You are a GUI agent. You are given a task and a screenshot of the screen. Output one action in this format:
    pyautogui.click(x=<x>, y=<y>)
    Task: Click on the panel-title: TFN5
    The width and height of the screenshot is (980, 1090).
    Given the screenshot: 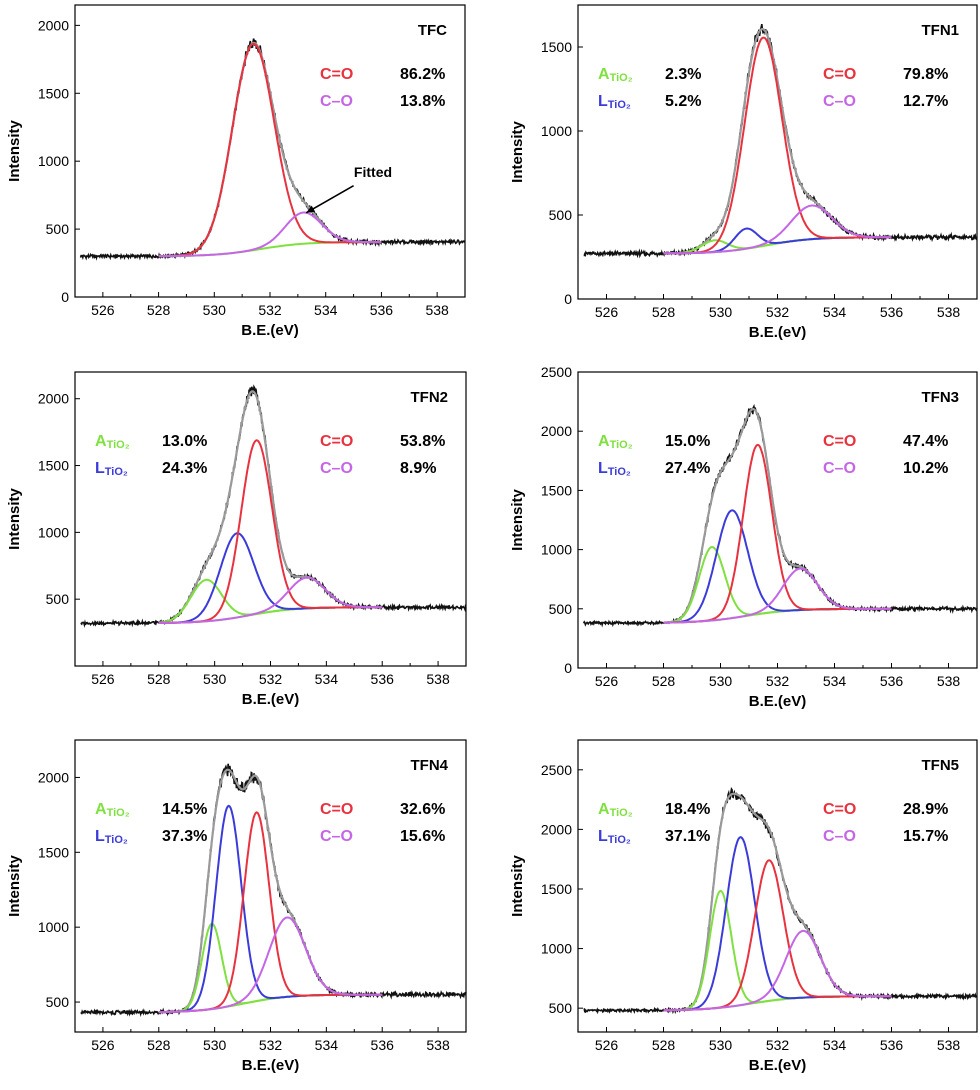 What is the action you would take?
    pyautogui.click(x=941, y=765)
    